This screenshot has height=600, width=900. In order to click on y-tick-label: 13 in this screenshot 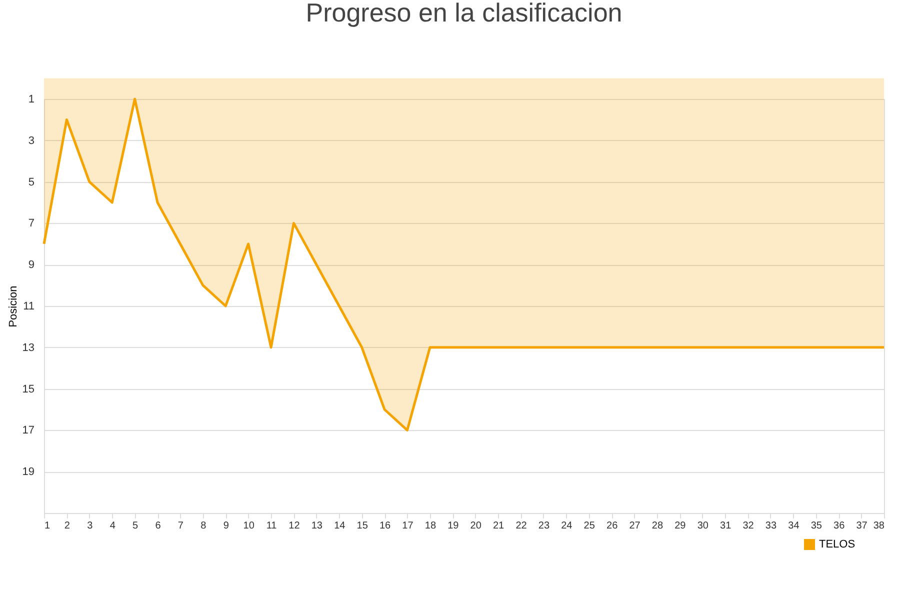, I will do `click(28, 348)`.